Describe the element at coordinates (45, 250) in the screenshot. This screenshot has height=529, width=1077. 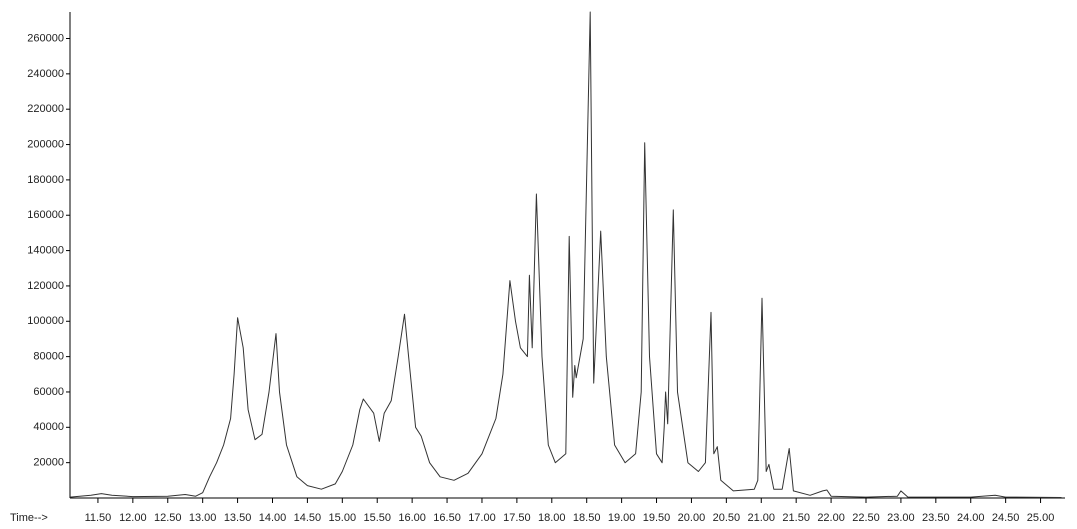
I see `y-tick-label: 140000` at that location.